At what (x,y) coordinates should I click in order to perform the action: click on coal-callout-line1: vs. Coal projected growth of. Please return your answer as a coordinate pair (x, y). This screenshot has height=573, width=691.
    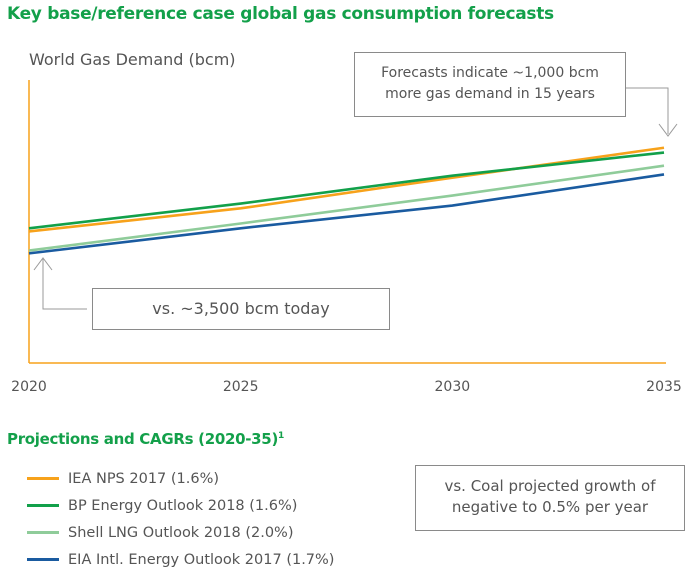
    Looking at the image, I should click on (550, 486).